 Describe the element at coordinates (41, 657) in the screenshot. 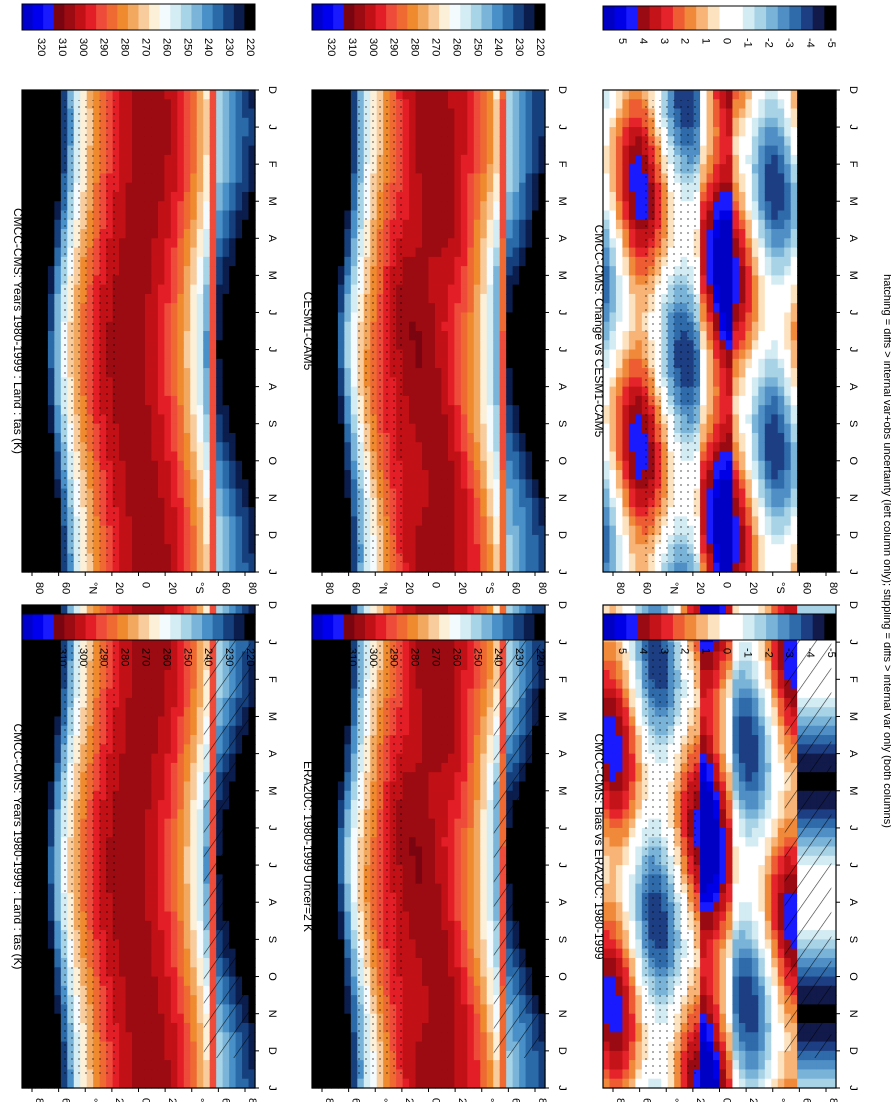

I see `colorbar-tick-label: 320` at that location.